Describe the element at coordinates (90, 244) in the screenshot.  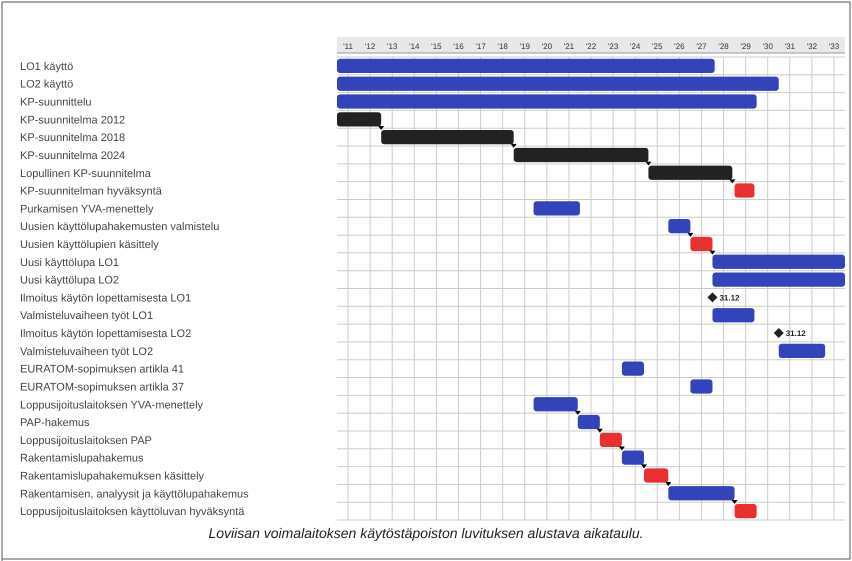
I see `y-tick-label: Uusien käyttölupien käsittely` at that location.